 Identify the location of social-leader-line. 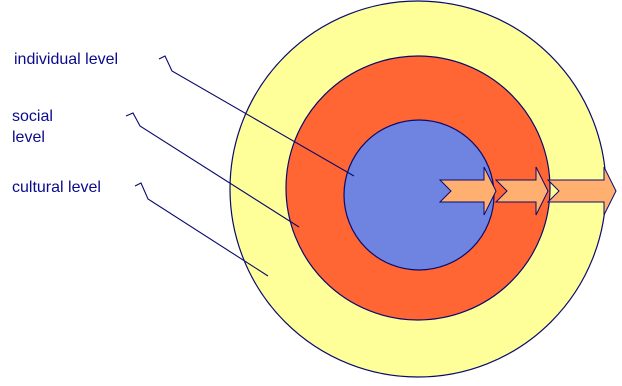
(212, 170).